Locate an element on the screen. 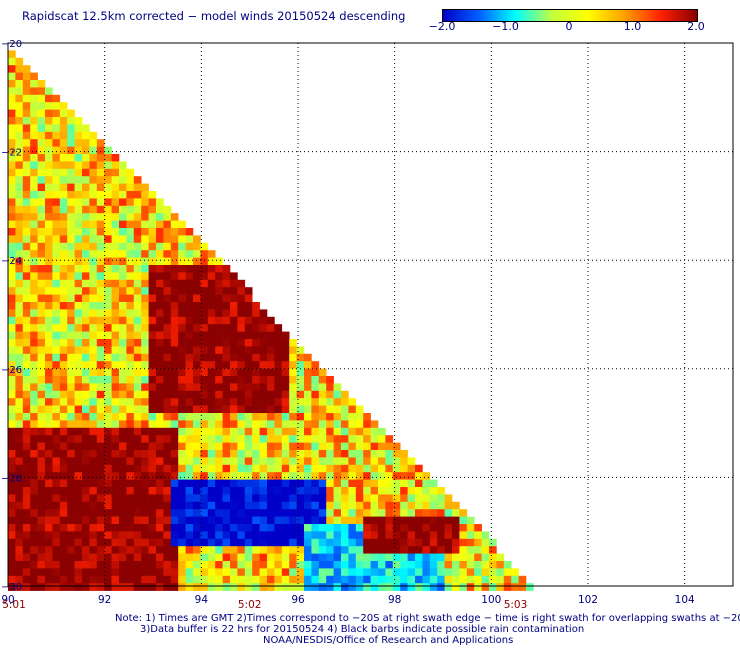 This screenshot has width=740, height=650. y-tick-label: −20 is located at coordinates (11, 44).